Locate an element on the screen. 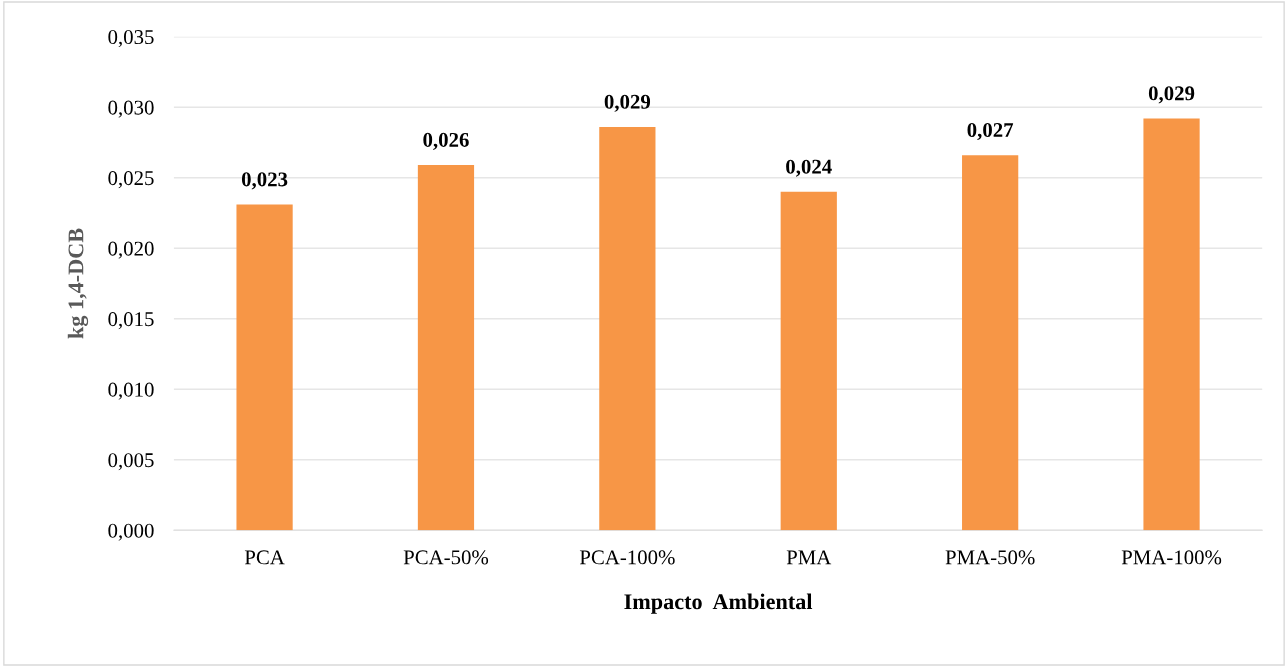  y-tick-label: 0,030 is located at coordinates (131, 109).